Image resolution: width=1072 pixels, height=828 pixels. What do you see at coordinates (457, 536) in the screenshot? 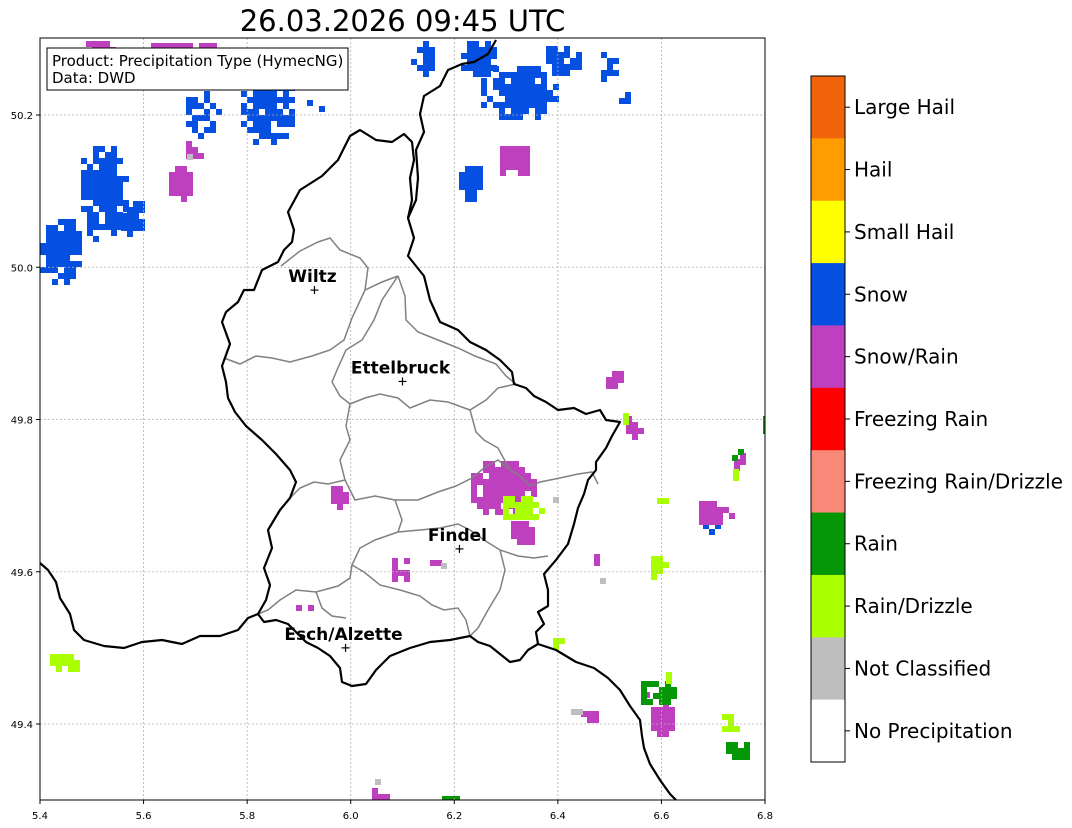
I see `city-label: Findel` at bounding box center [457, 536].